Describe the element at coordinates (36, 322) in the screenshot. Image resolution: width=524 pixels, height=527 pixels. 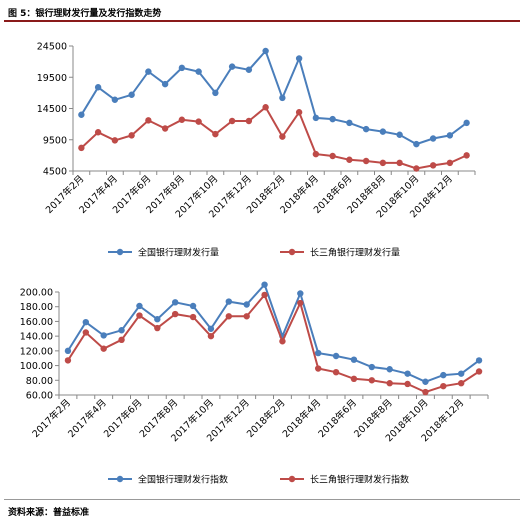
I see `y-tick-label: 160.00` at that location.